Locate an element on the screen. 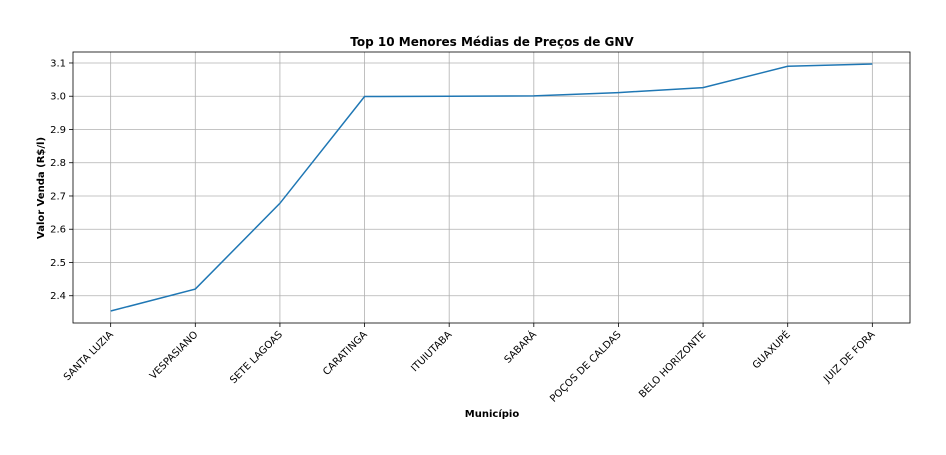 The image size is (946, 455). x-axis-label: Município is located at coordinates (492, 414).